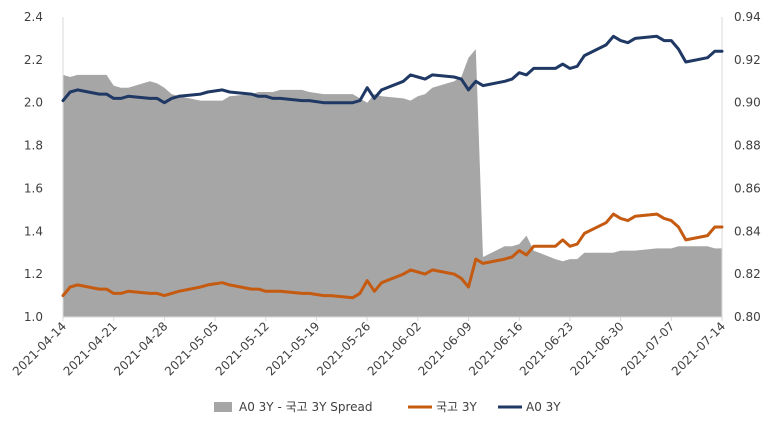  I want to click on y-left-tick-label: 2.0, so click(33, 103).